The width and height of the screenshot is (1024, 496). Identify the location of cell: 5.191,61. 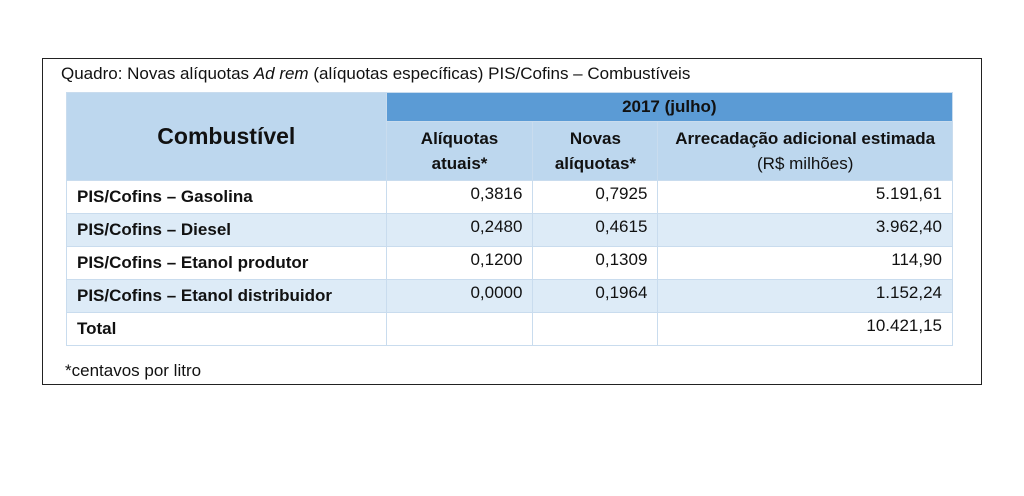
(805, 197).